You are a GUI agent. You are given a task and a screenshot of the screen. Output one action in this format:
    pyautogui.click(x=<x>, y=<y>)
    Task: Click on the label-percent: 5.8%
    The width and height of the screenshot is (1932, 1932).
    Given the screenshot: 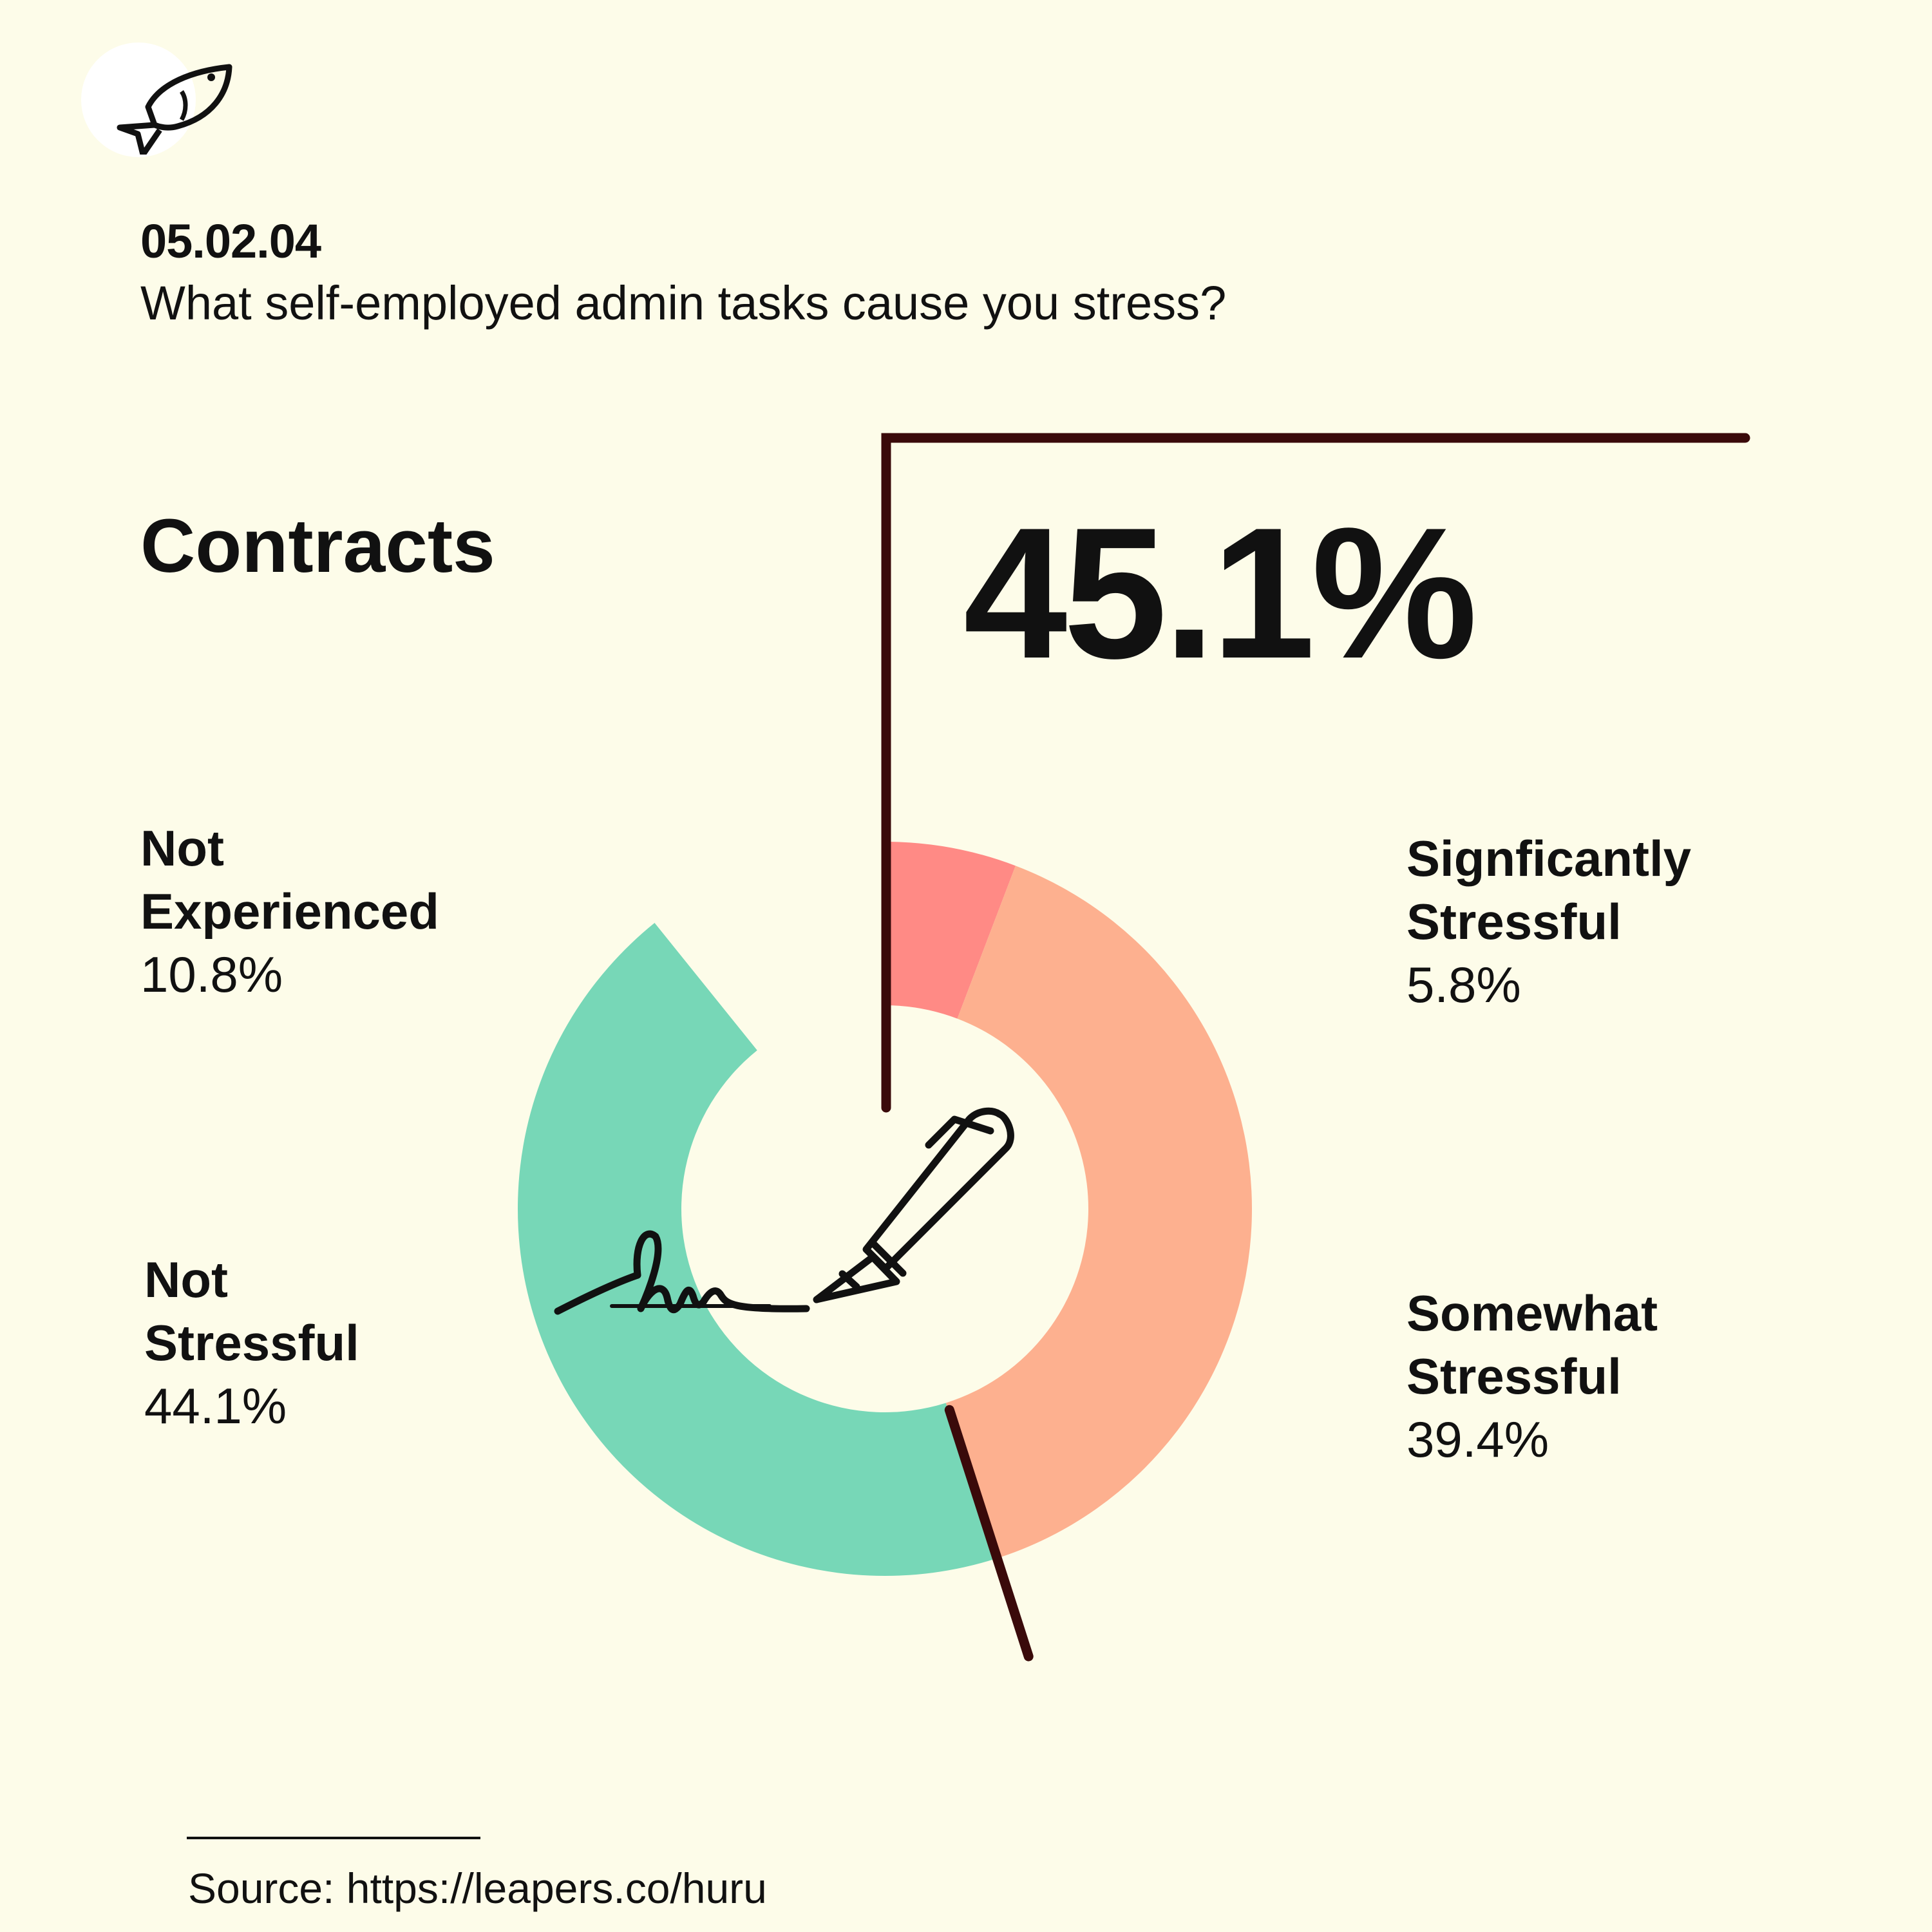 What is the action you would take?
    pyautogui.click(x=1463, y=984)
    